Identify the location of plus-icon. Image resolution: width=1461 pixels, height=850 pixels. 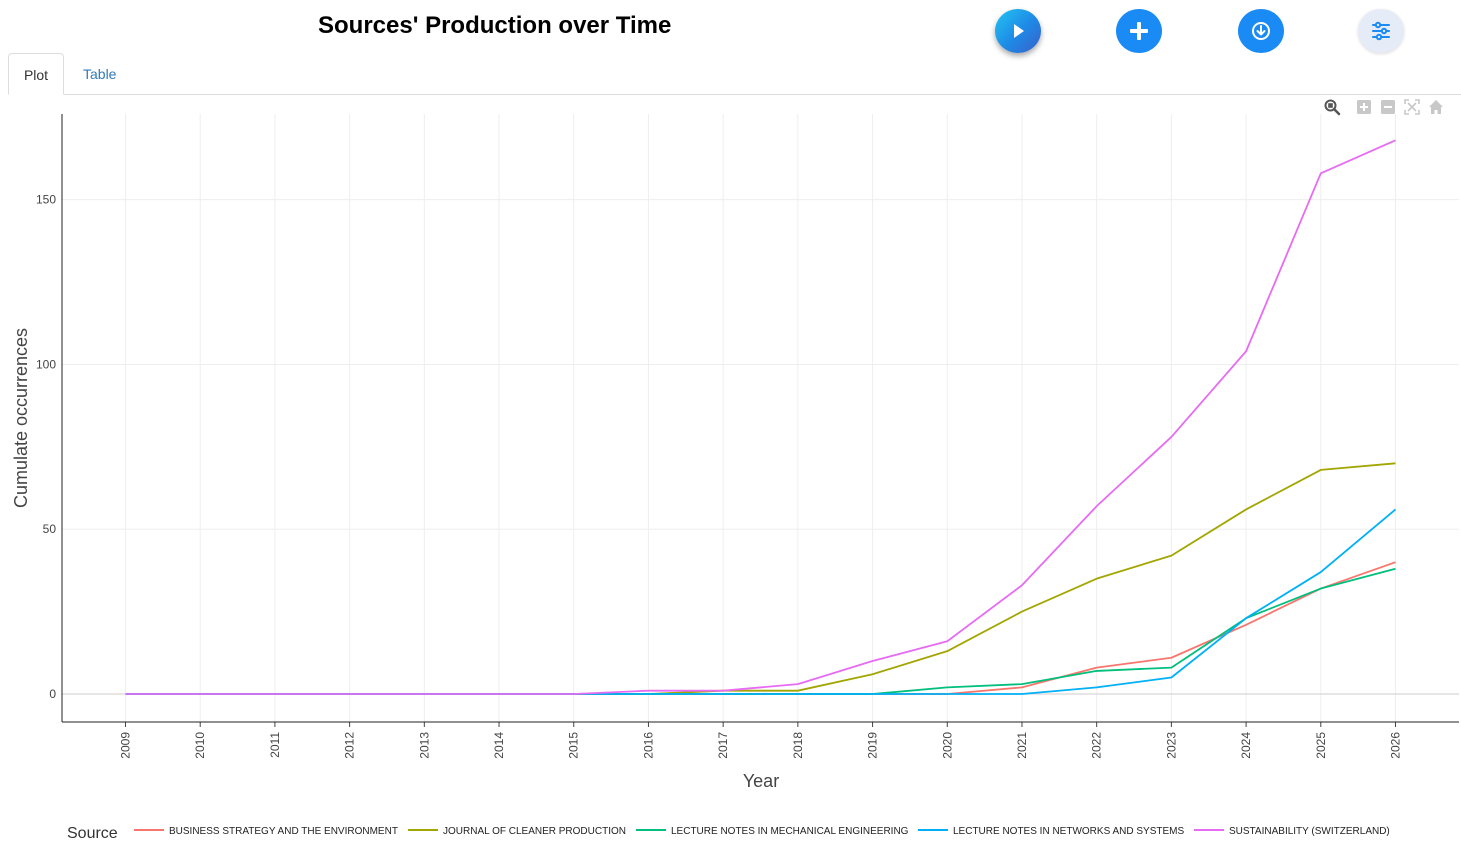
(1139, 31).